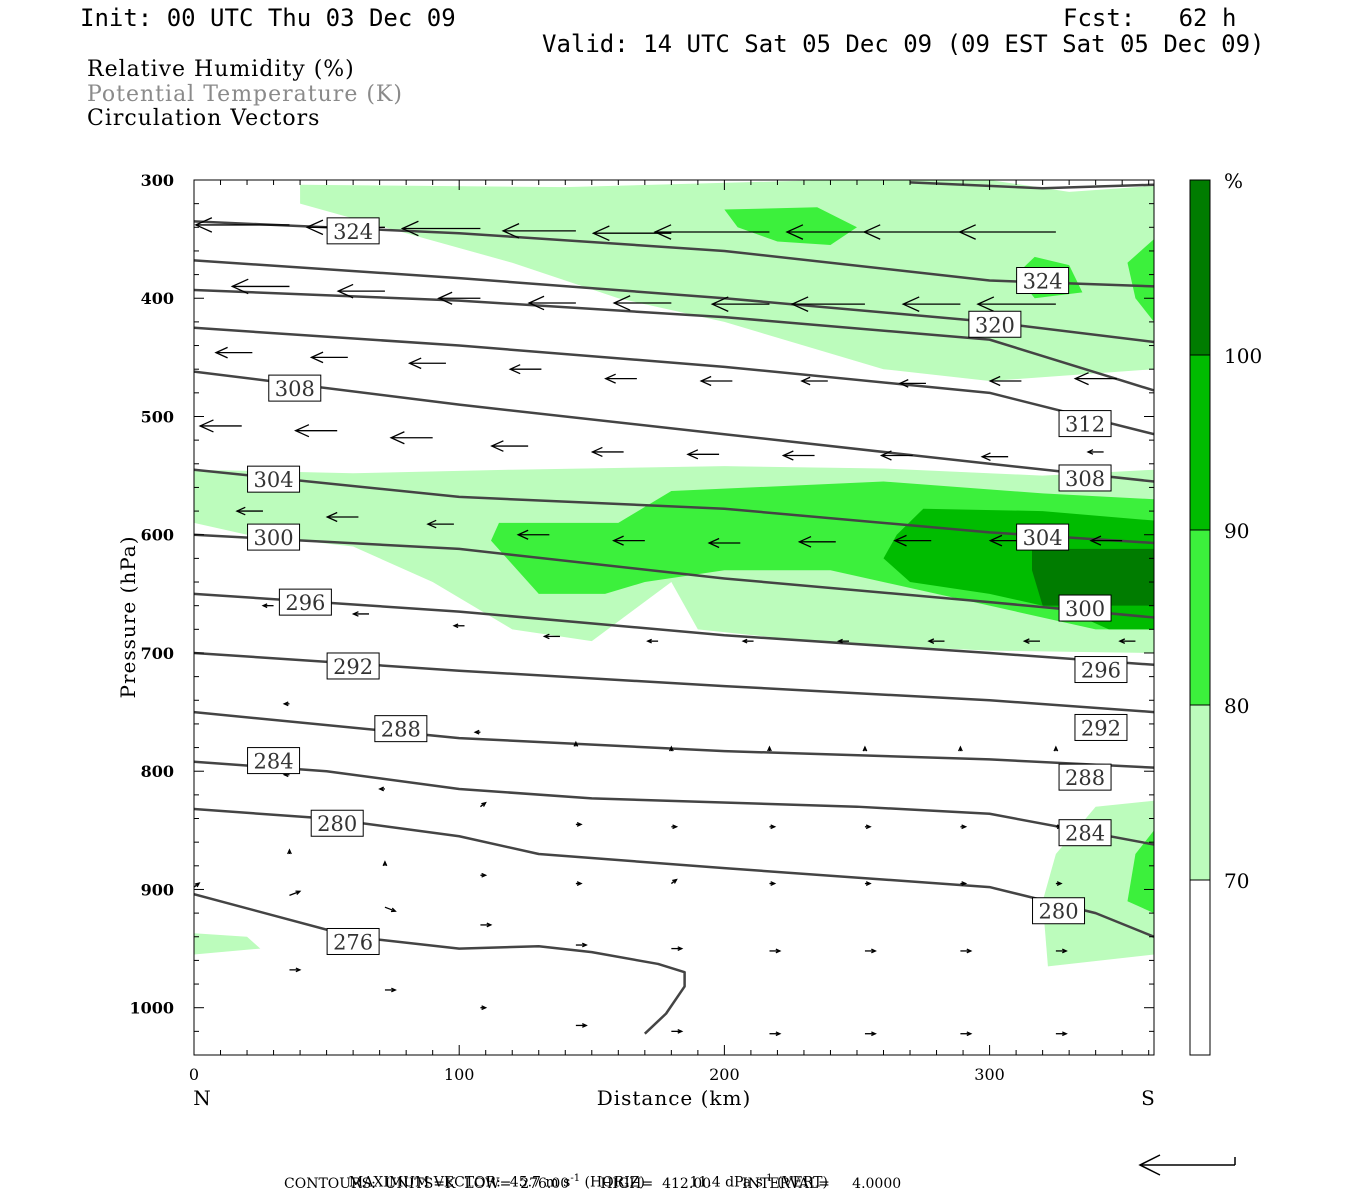 Image resolution: width=1350 pixels, height=1200 pixels. I want to click on max-vector-vert: 11.4 dPa s, so click(726, 1182).